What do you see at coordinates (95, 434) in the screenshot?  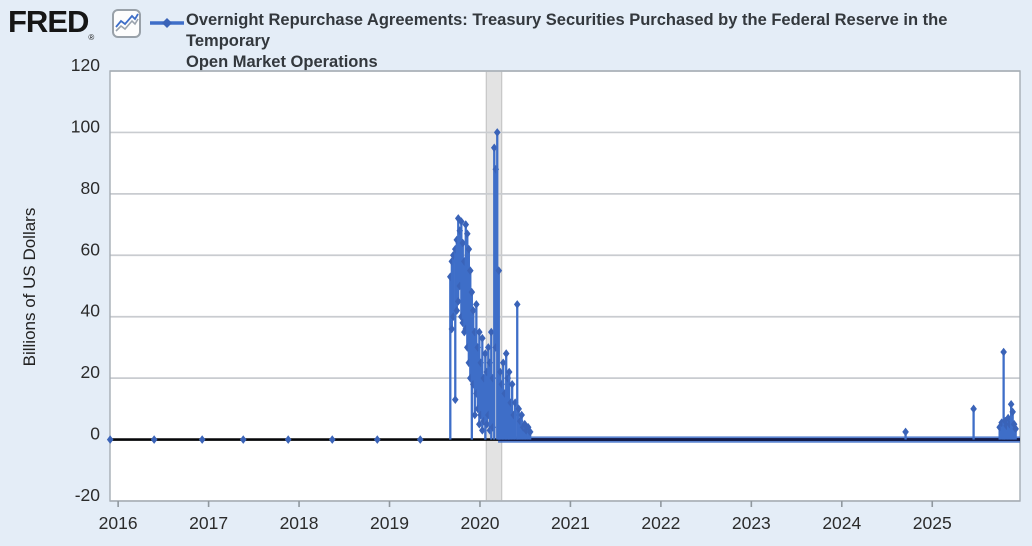 I see `y-tick-label: 0` at bounding box center [95, 434].